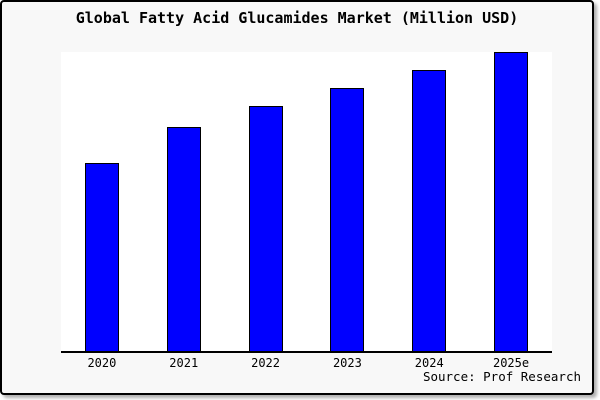 The width and height of the screenshot is (600, 400). I want to click on x-tick-2023: 2023, so click(347, 363).